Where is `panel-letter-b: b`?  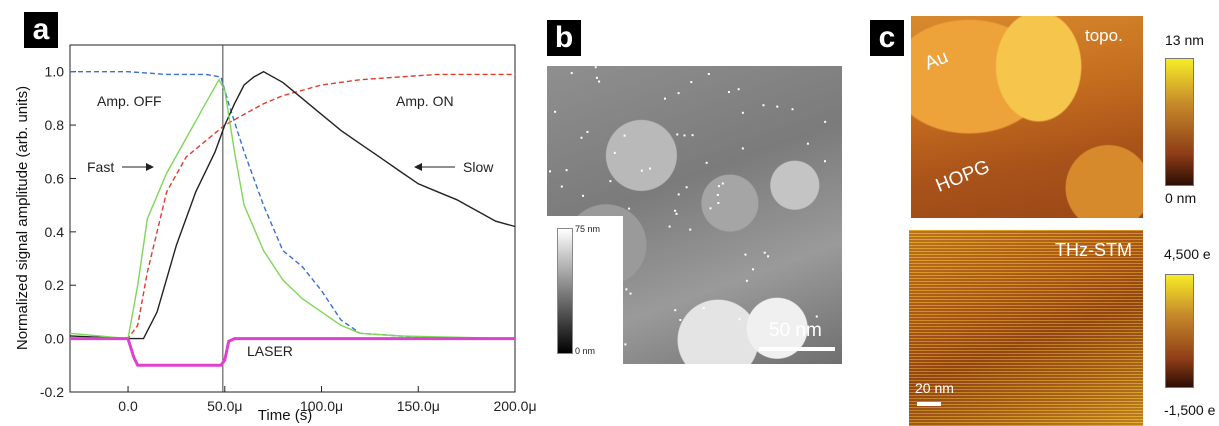 panel-letter-b: b is located at coordinates (564, 38).